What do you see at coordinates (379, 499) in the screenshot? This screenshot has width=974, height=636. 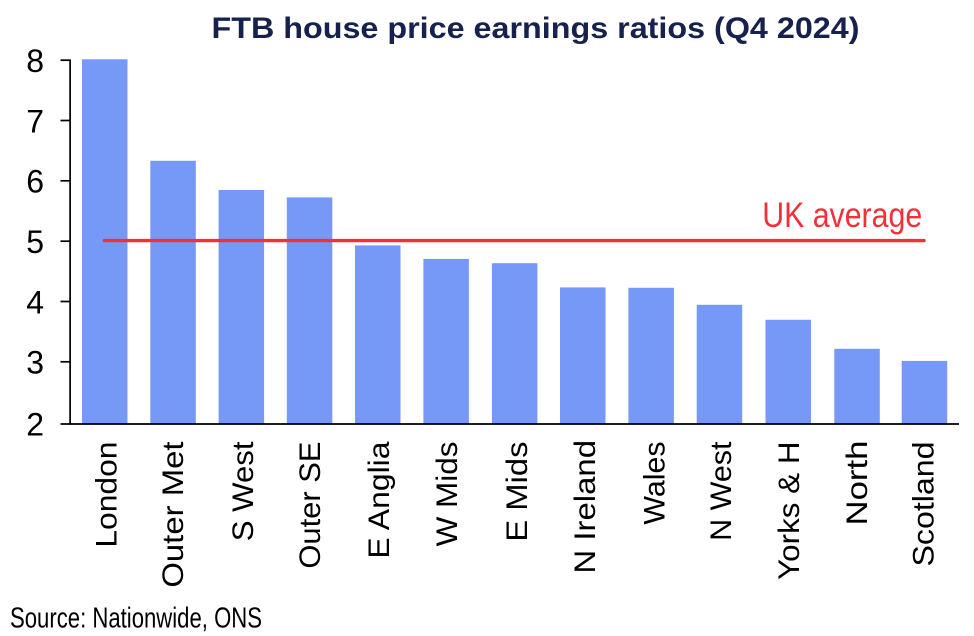 I see `svg-text: E Anglia` at bounding box center [379, 499].